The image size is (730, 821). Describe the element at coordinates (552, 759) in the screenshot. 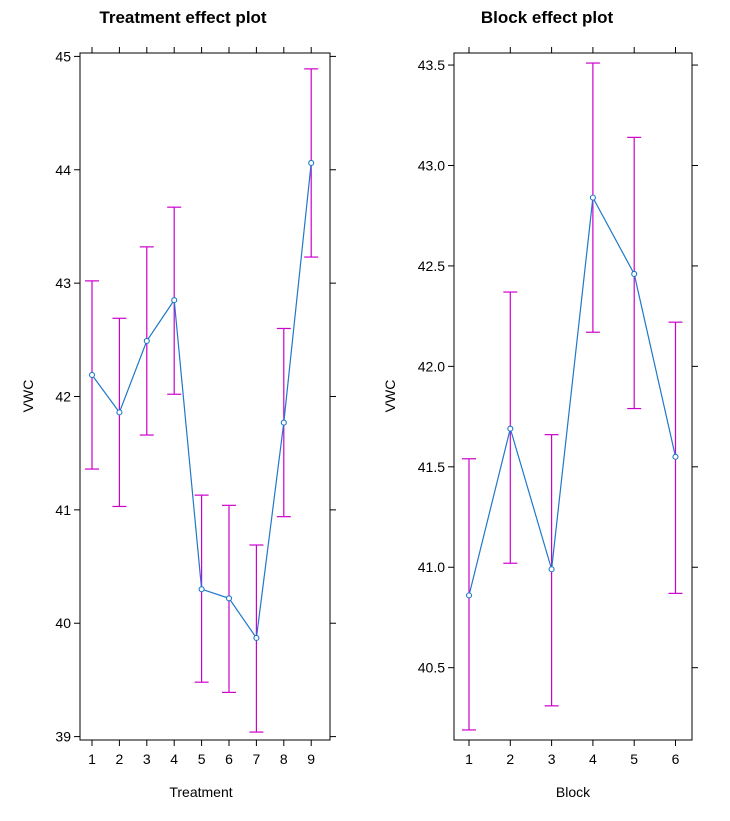

I see `block-x-tick-label: 3` at that location.